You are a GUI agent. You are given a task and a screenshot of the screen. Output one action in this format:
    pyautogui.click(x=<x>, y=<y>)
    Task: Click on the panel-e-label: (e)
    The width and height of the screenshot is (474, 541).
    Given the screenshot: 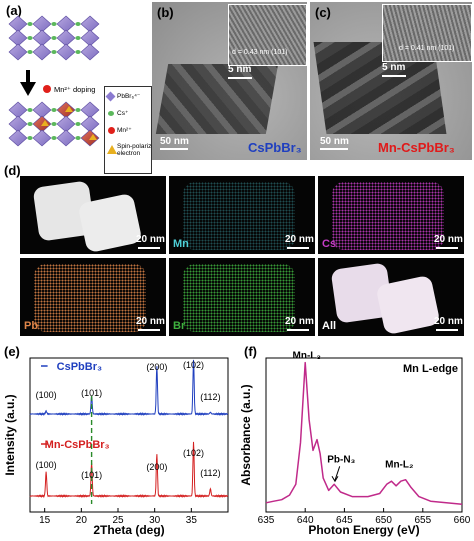 What is the action you would take?
    pyautogui.click(x=12, y=351)
    